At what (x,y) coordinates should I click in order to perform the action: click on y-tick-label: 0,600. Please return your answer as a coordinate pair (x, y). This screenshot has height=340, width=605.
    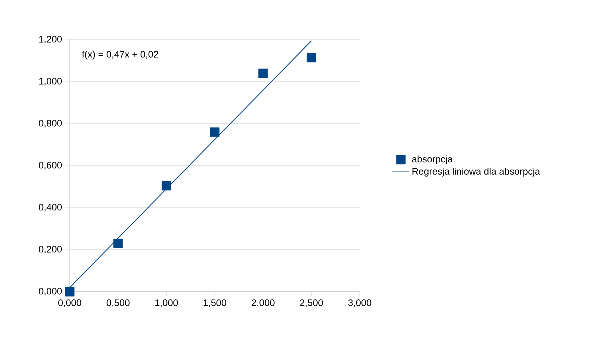
    Looking at the image, I should click on (50, 166).